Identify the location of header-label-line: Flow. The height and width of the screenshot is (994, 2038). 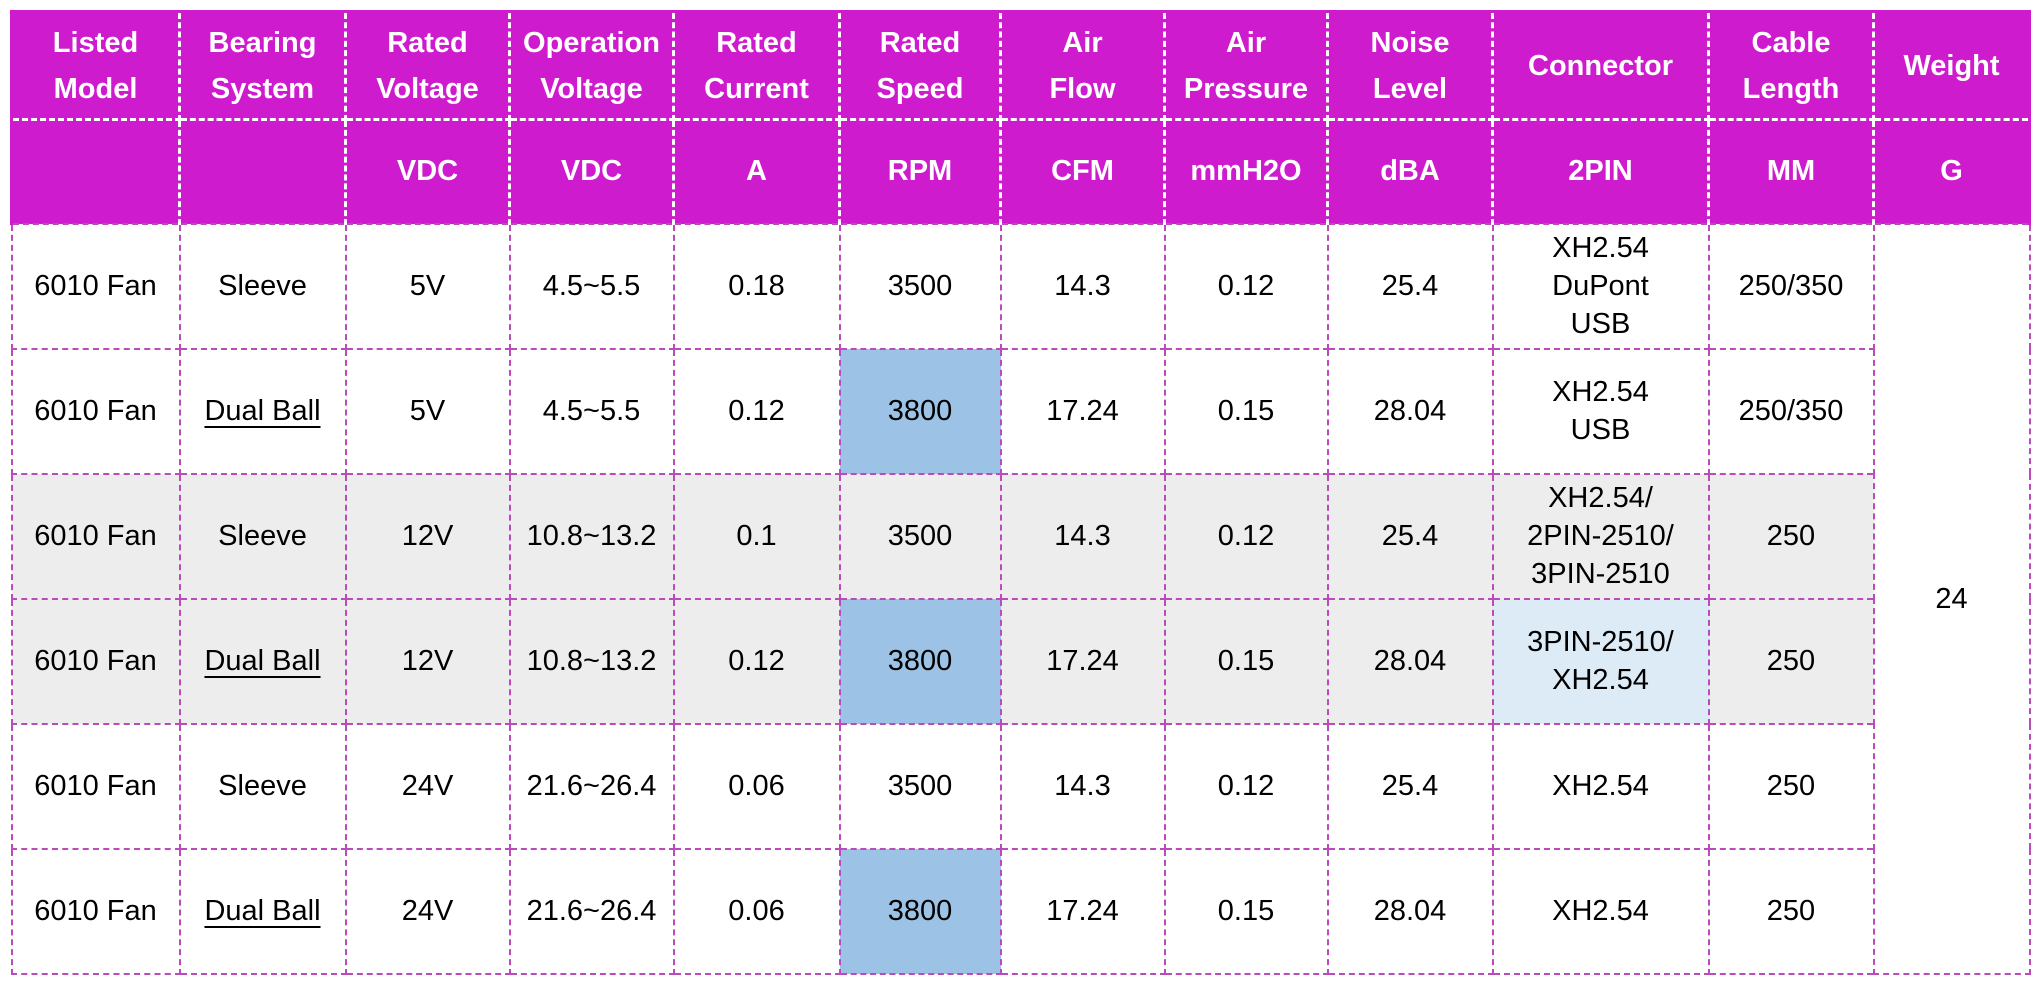
(1082, 88).